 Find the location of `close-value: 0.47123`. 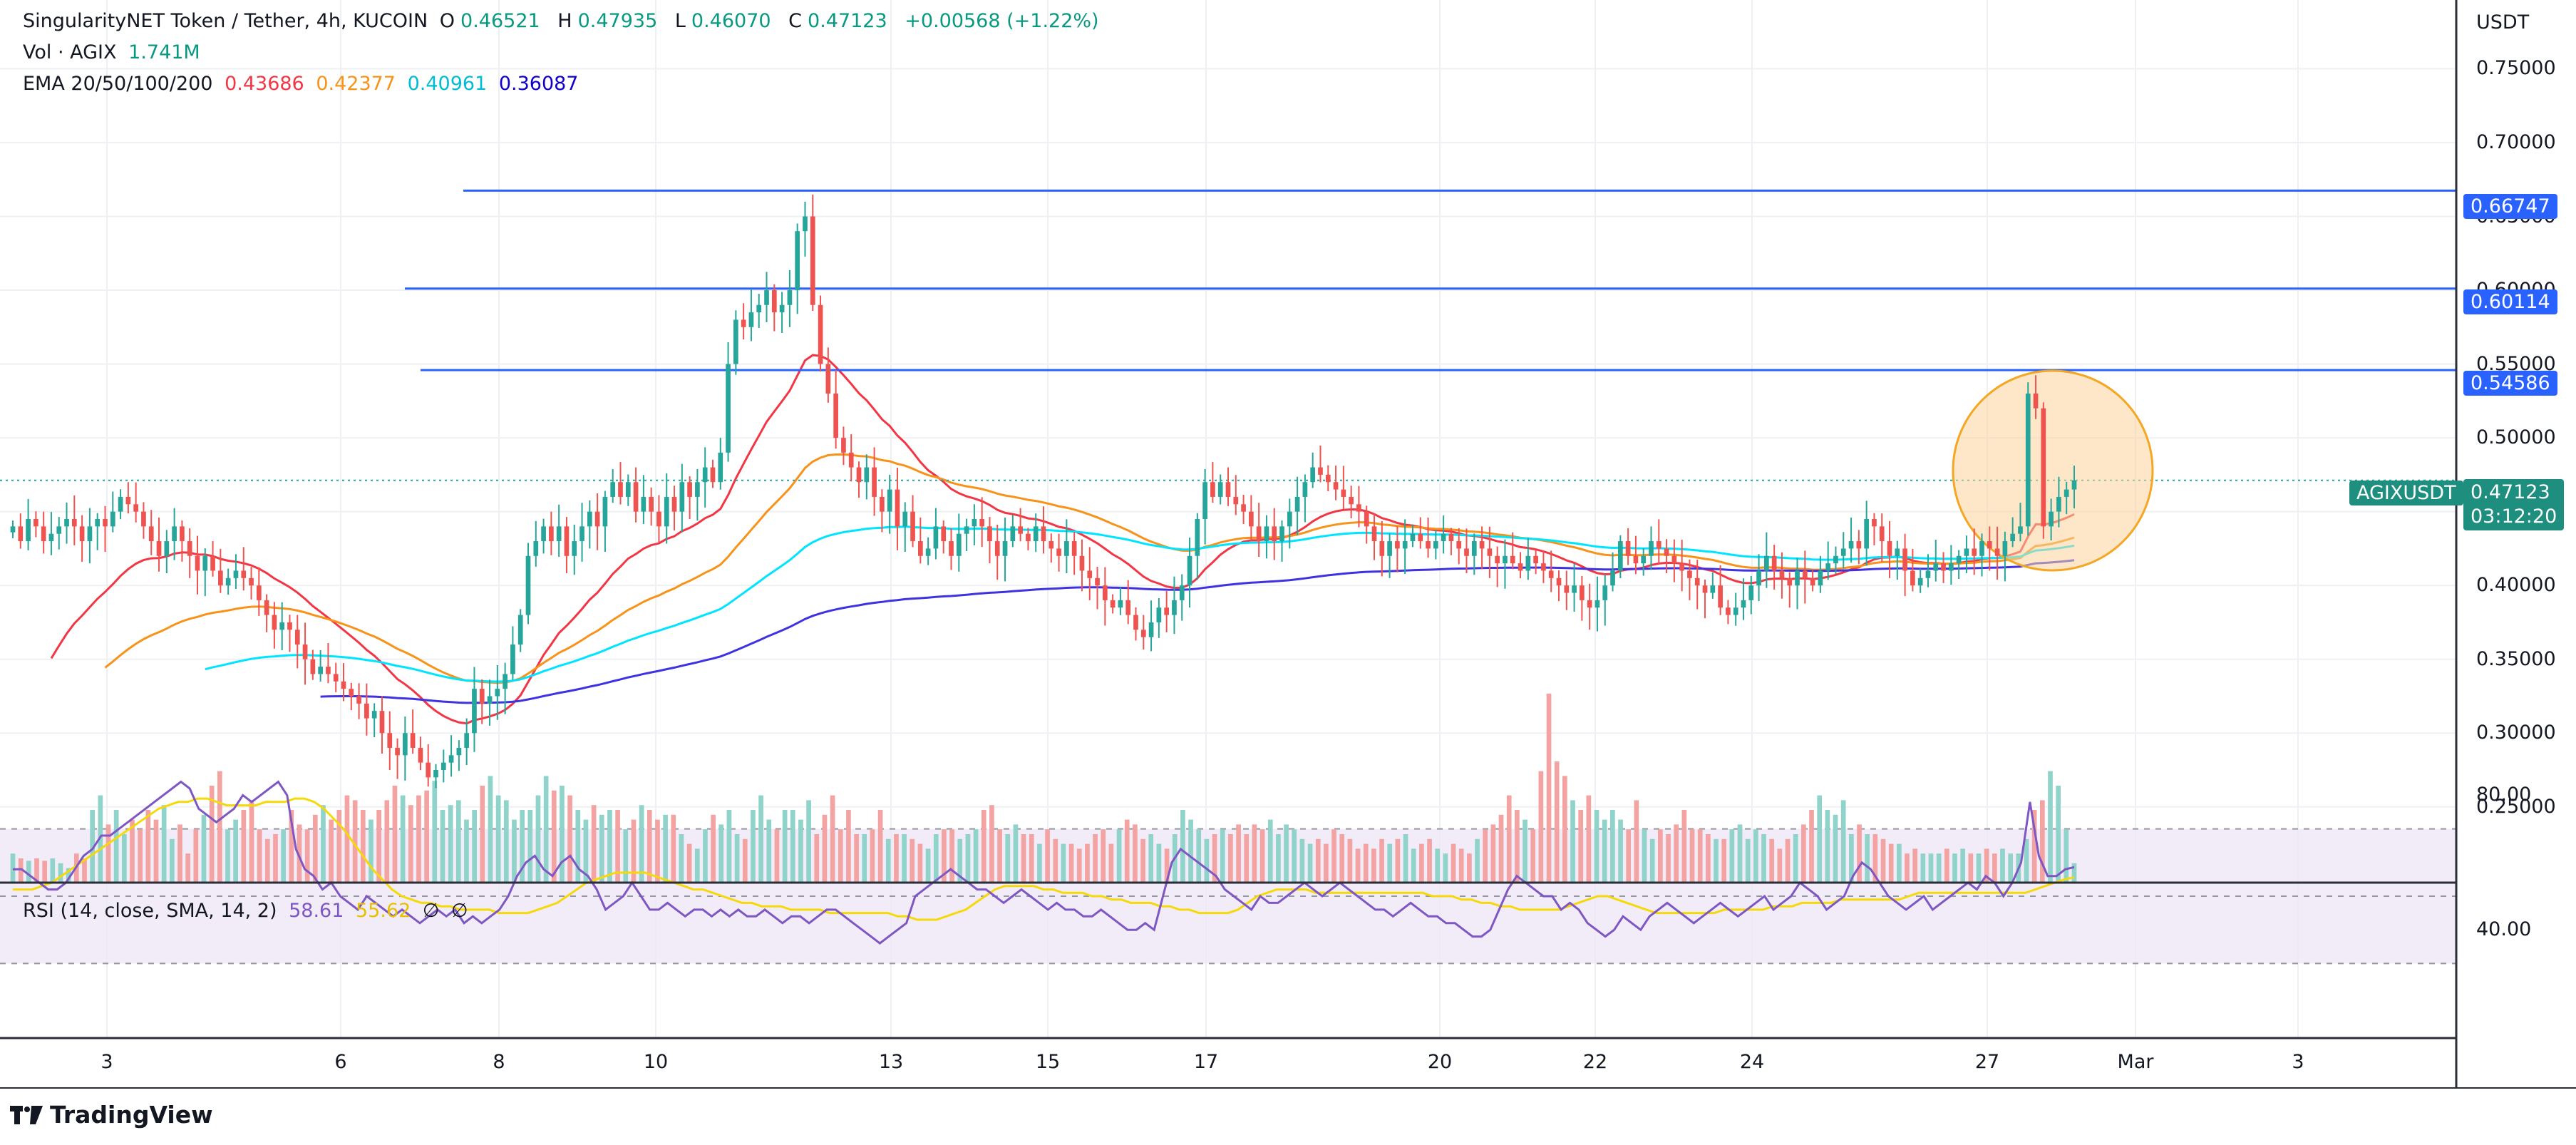

close-value: 0.47123 is located at coordinates (847, 21).